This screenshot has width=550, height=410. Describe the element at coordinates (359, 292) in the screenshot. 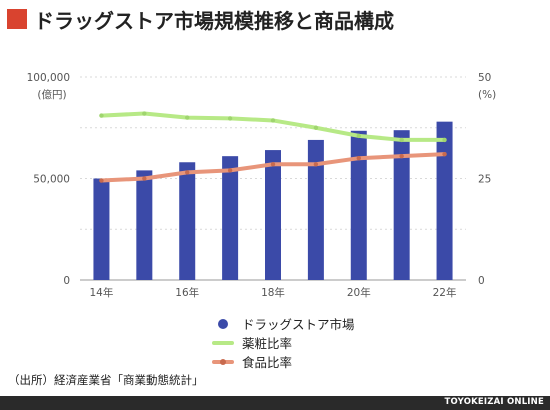

I see `x-axis-tick-label: 20年` at that location.